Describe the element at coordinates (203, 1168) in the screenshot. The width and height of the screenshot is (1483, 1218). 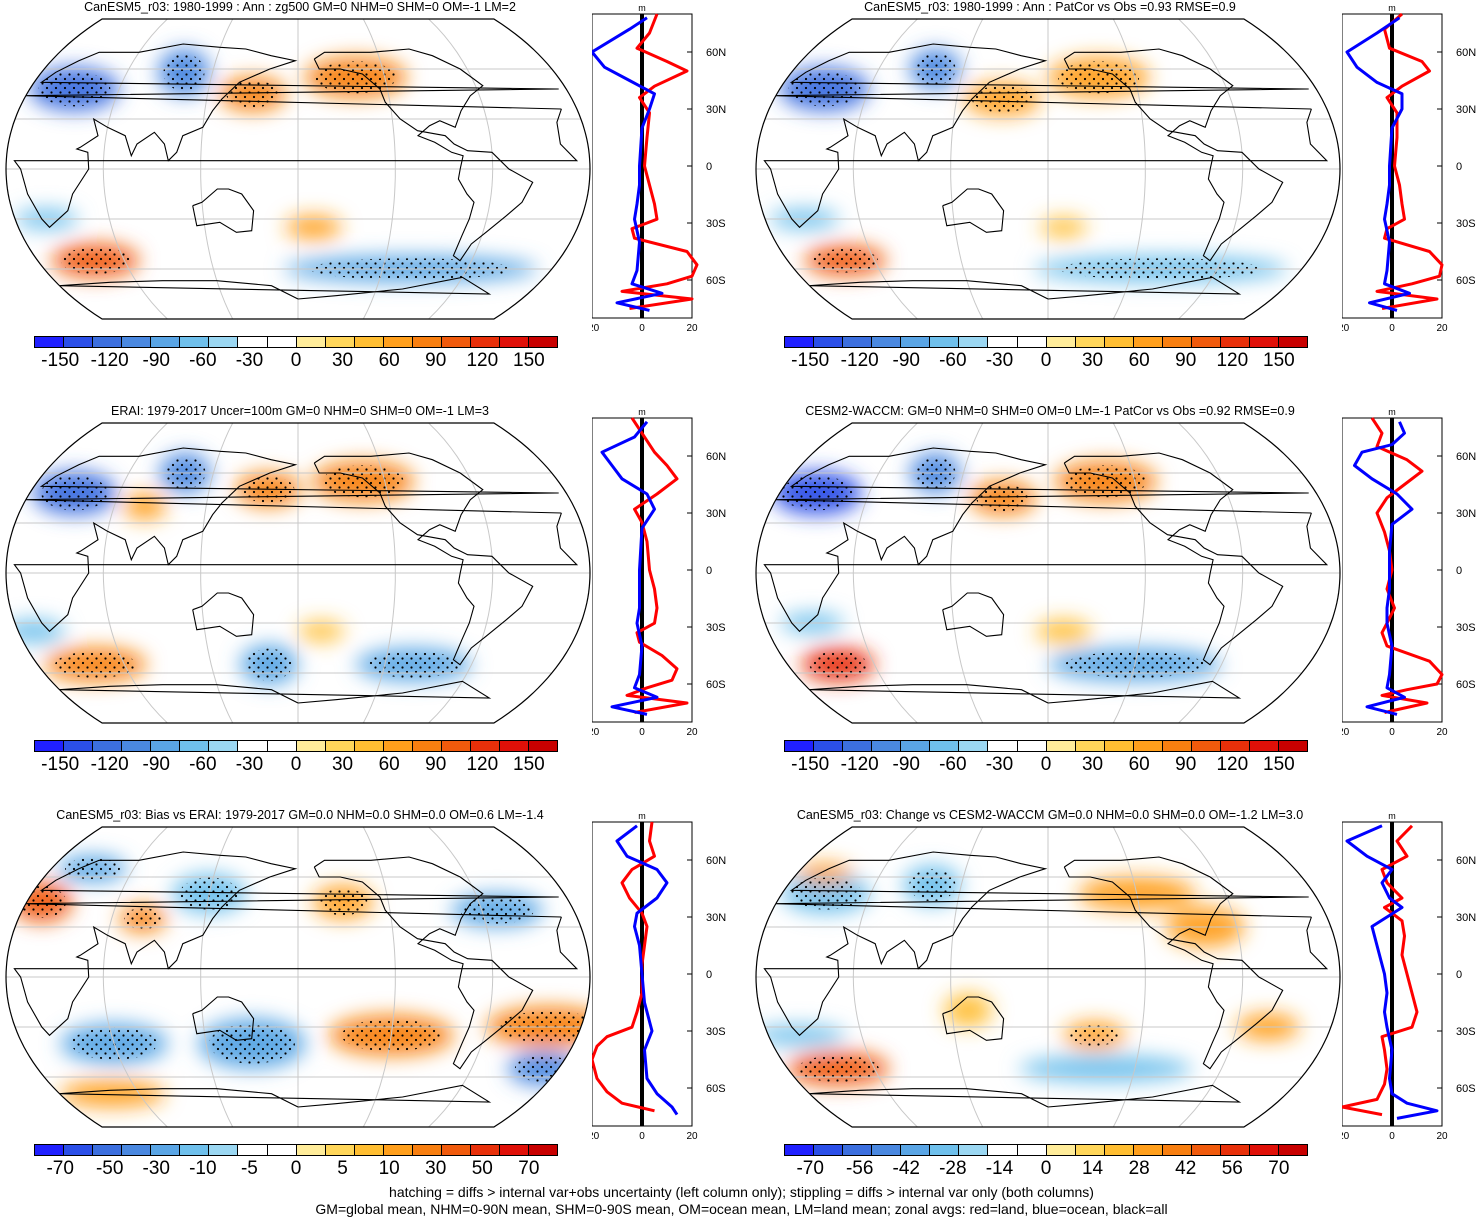
I see `colorbar-label: -10` at that location.